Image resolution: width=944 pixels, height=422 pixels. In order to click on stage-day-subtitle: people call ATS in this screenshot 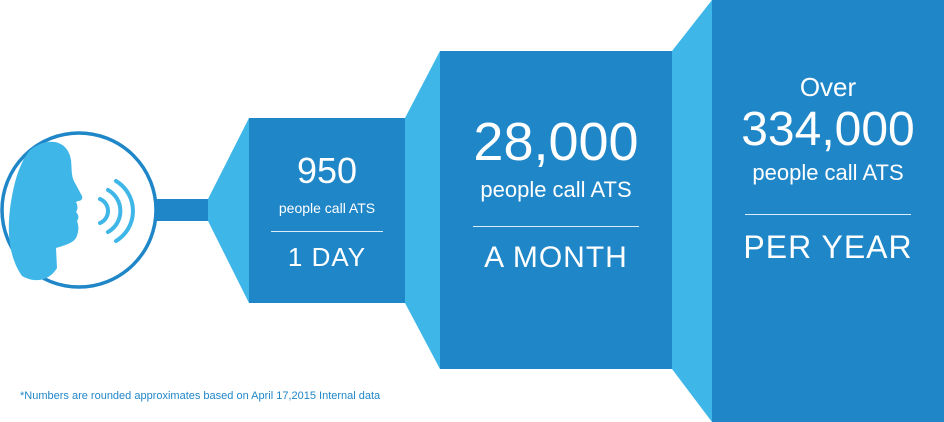, I will do `click(327, 208)`.